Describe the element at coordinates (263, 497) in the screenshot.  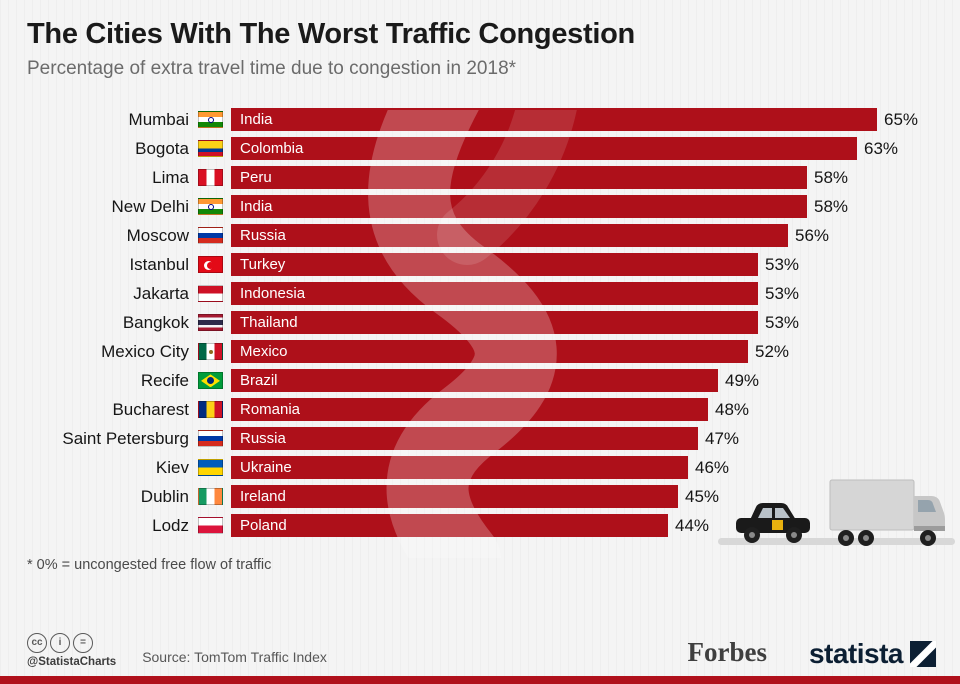
I see `country-label: Ireland` at that location.